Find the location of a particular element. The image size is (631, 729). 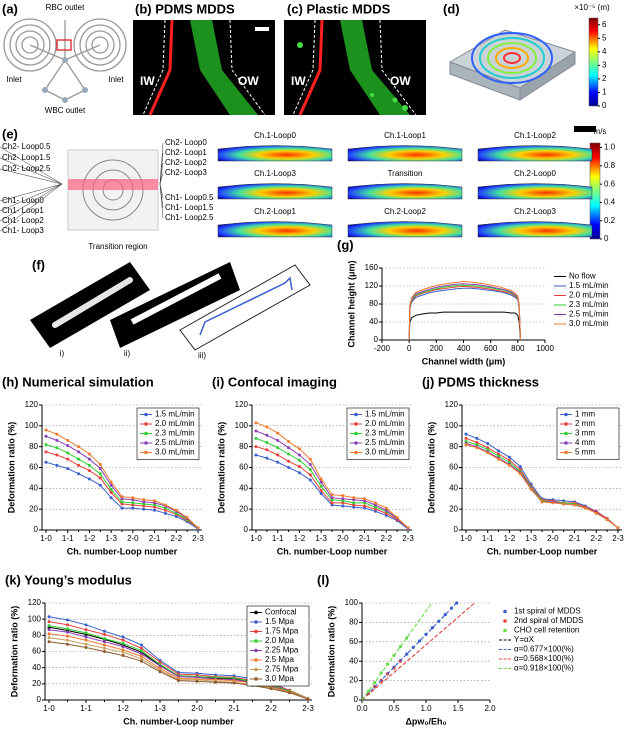

y-tick-label: 120 is located at coordinates (242, 404).